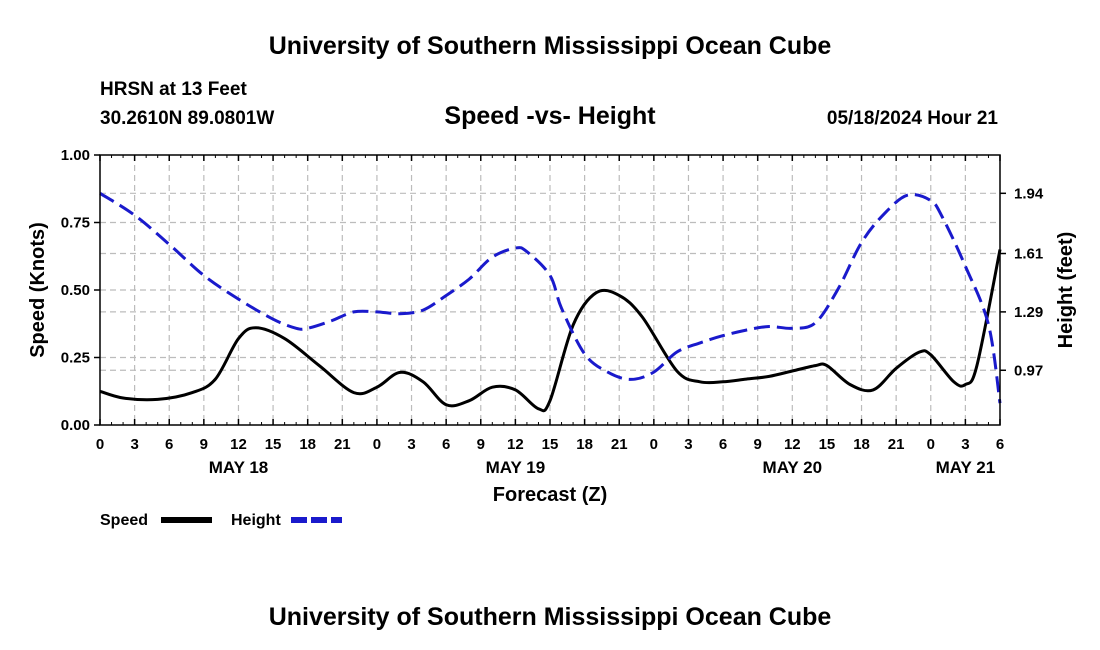  I want to click on date-label: MAY 21, so click(966, 467).